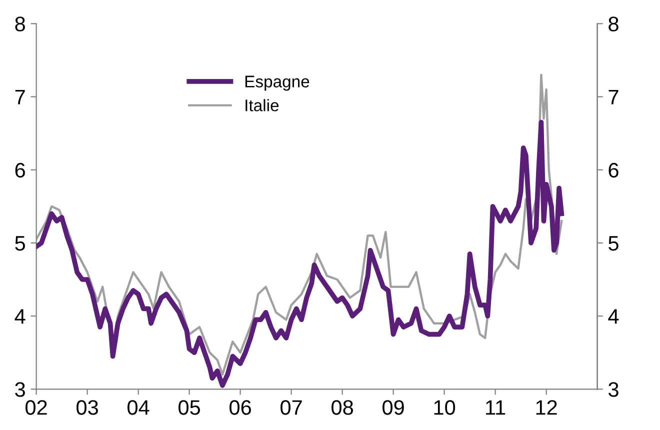  What do you see at coordinates (277, 83) in the screenshot?
I see `legend-label: Espagne` at bounding box center [277, 83].